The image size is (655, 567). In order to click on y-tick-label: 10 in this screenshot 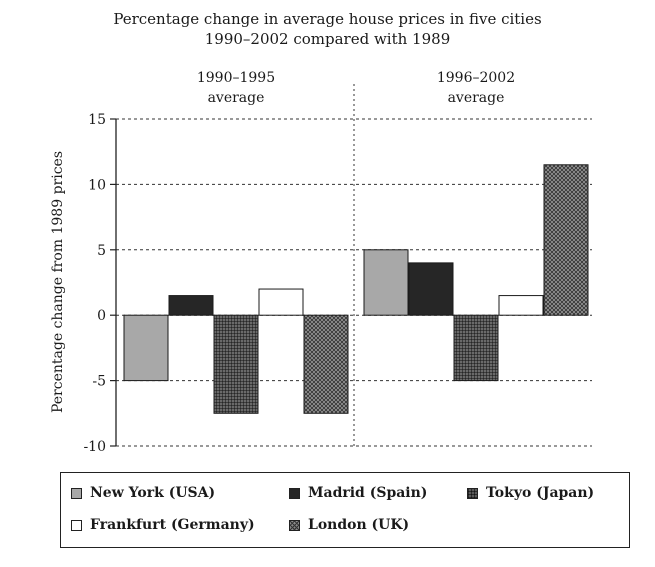, I will do `click(97, 185)`.